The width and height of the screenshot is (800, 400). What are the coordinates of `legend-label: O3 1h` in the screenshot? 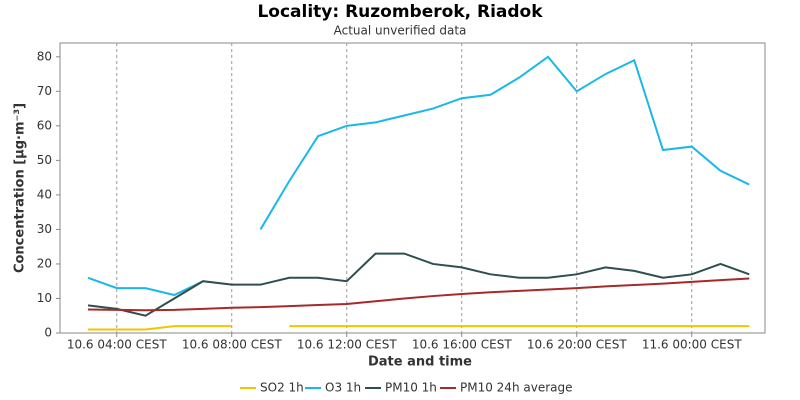 It's located at (343, 388).